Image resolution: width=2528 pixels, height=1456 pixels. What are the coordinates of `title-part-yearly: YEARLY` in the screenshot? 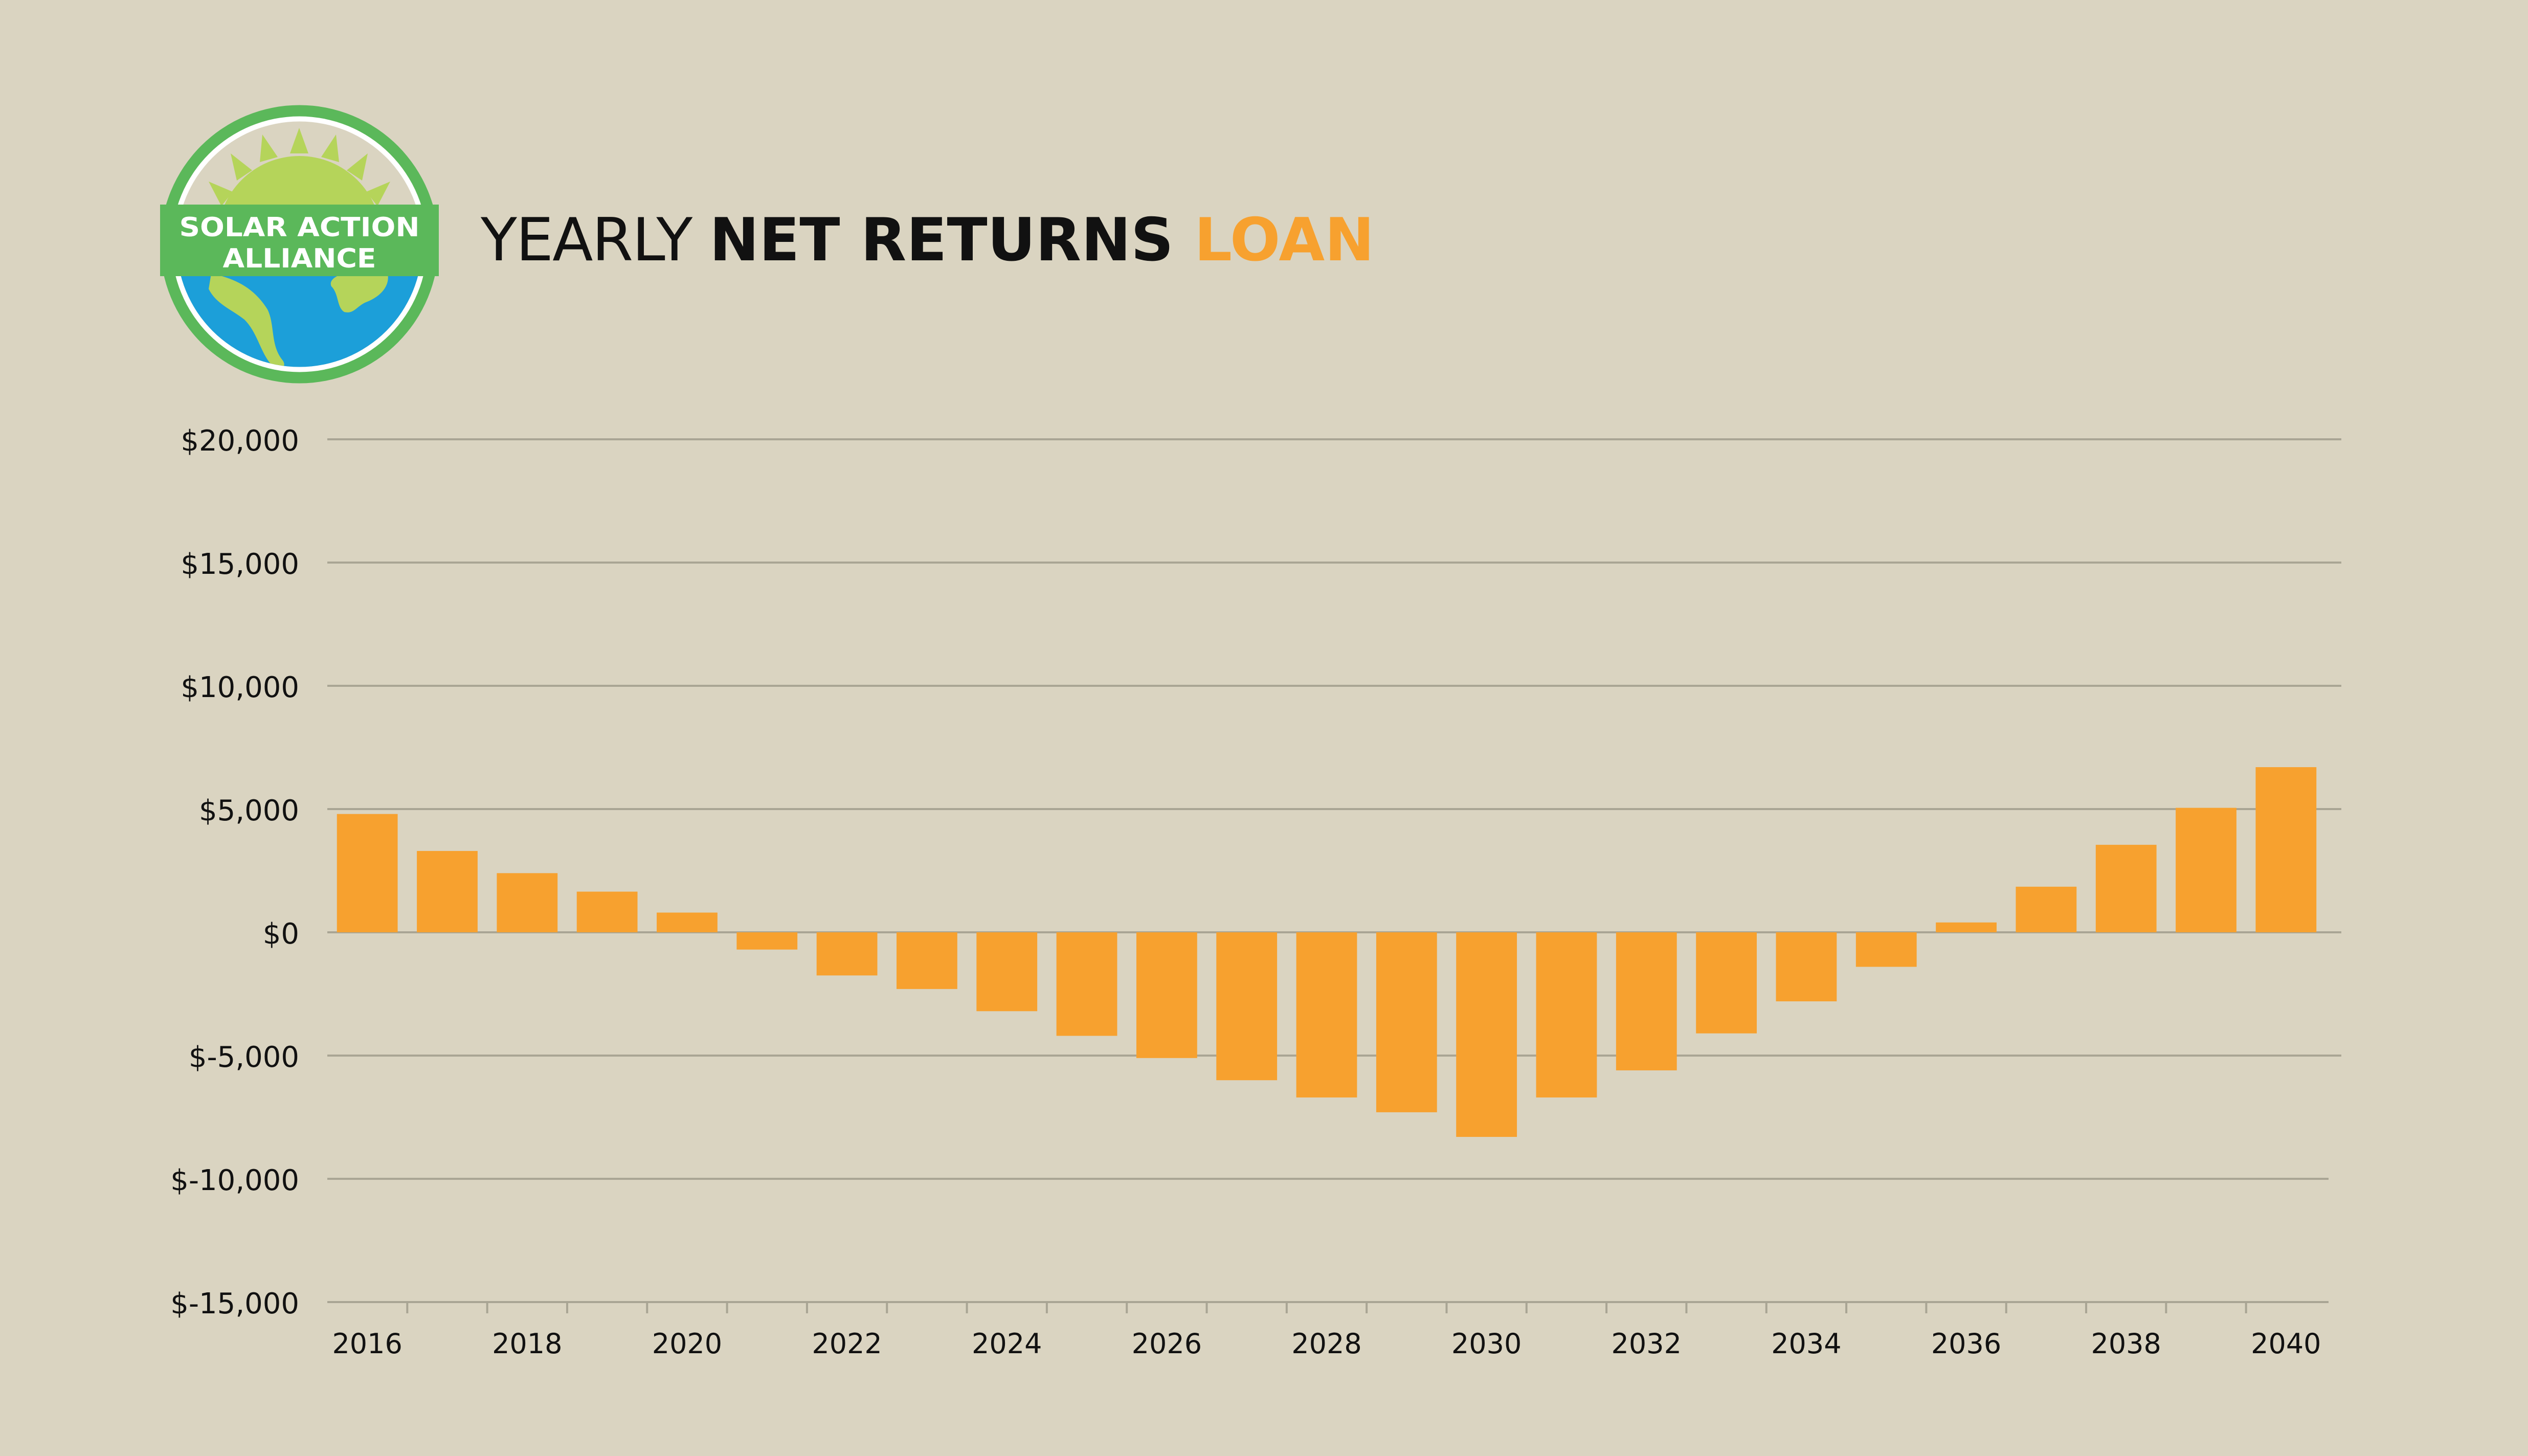 It's located at (595, 240).